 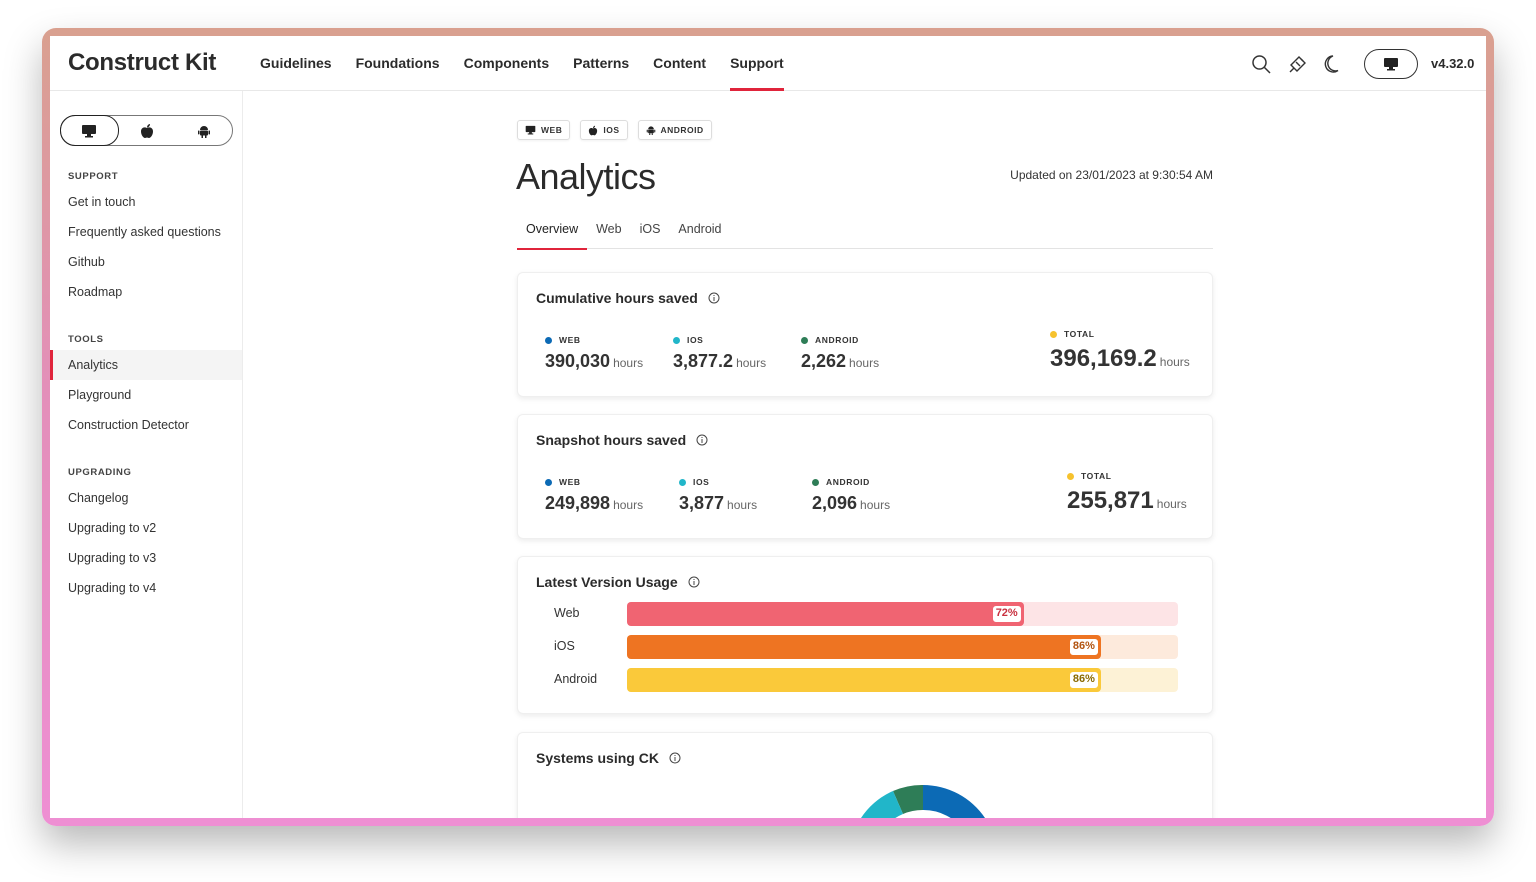 What do you see at coordinates (617, 298) in the screenshot?
I see `cumulative-title-text: Cumulative hours saved` at bounding box center [617, 298].